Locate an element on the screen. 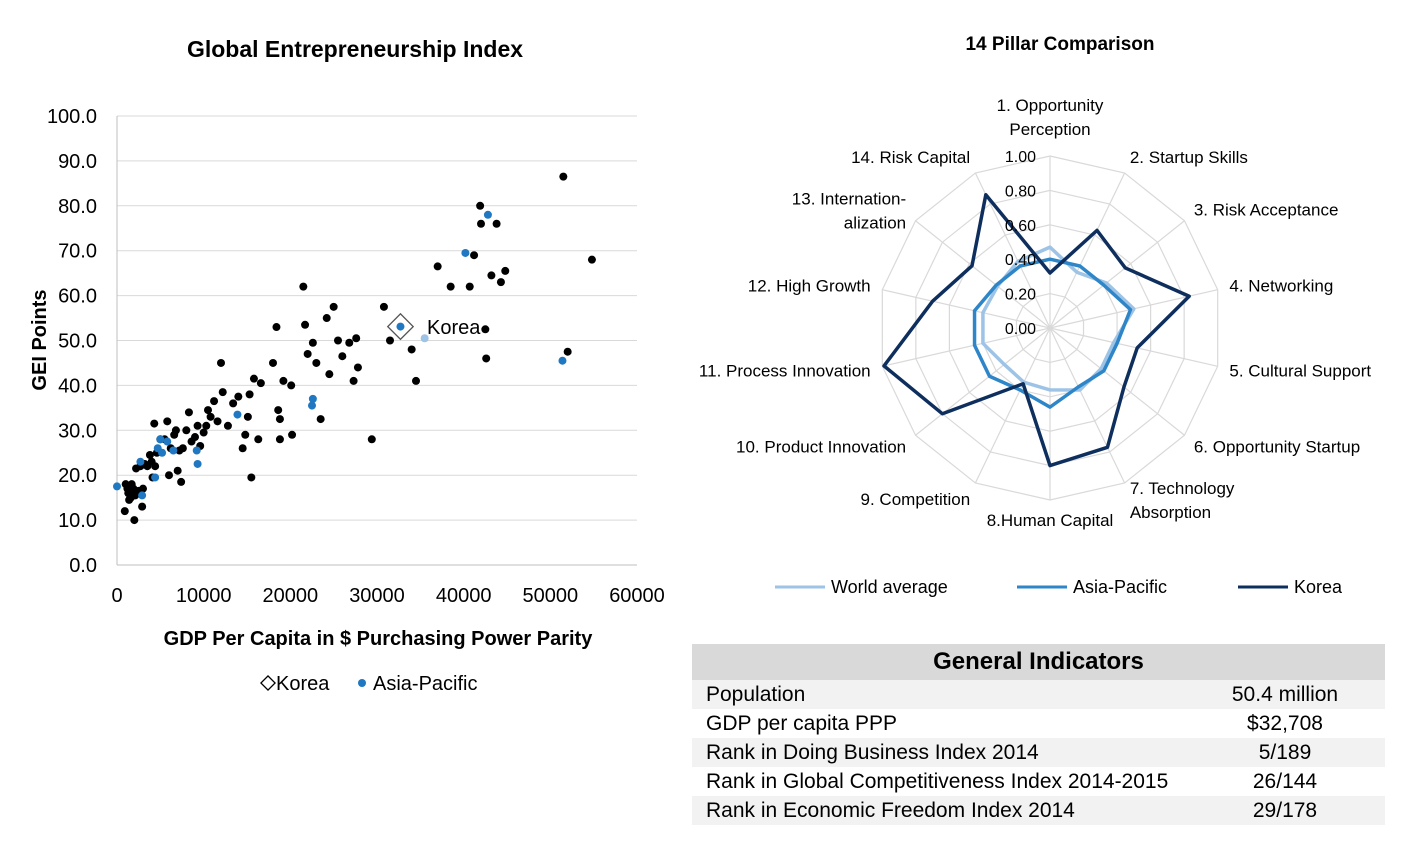 The width and height of the screenshot is (1415, 841). radar-axis-label: 11. Process Innovation is located at coordinates (785, 370).